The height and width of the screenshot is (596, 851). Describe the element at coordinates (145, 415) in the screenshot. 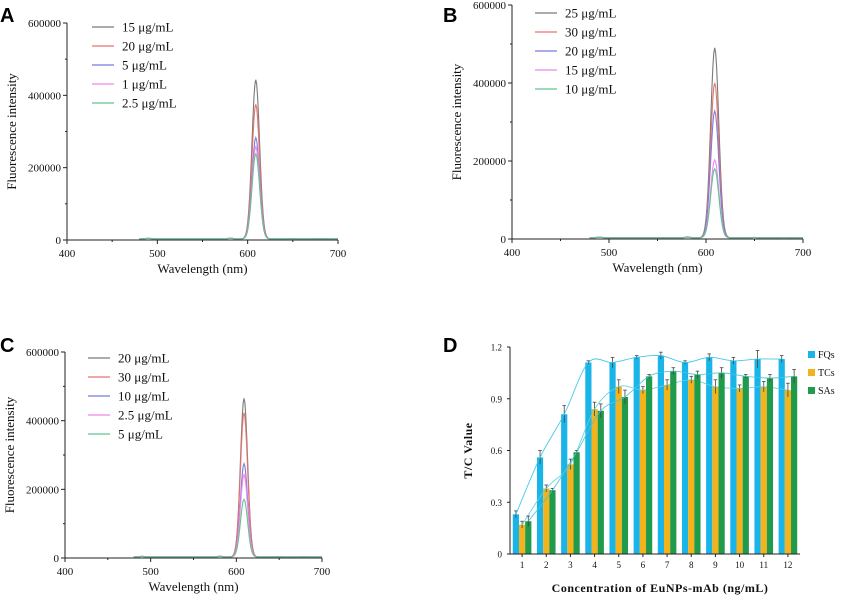

I see `panel-c-legend-label: 2.5 μg/mL` at that location.